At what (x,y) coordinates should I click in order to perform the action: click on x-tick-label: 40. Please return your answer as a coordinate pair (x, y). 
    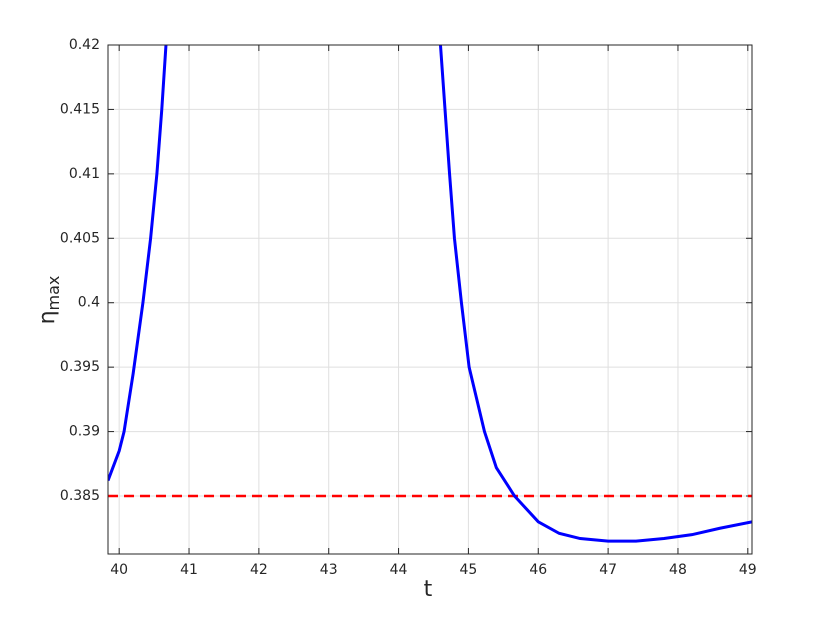
    Looking at the image, I should click on (119, 570).